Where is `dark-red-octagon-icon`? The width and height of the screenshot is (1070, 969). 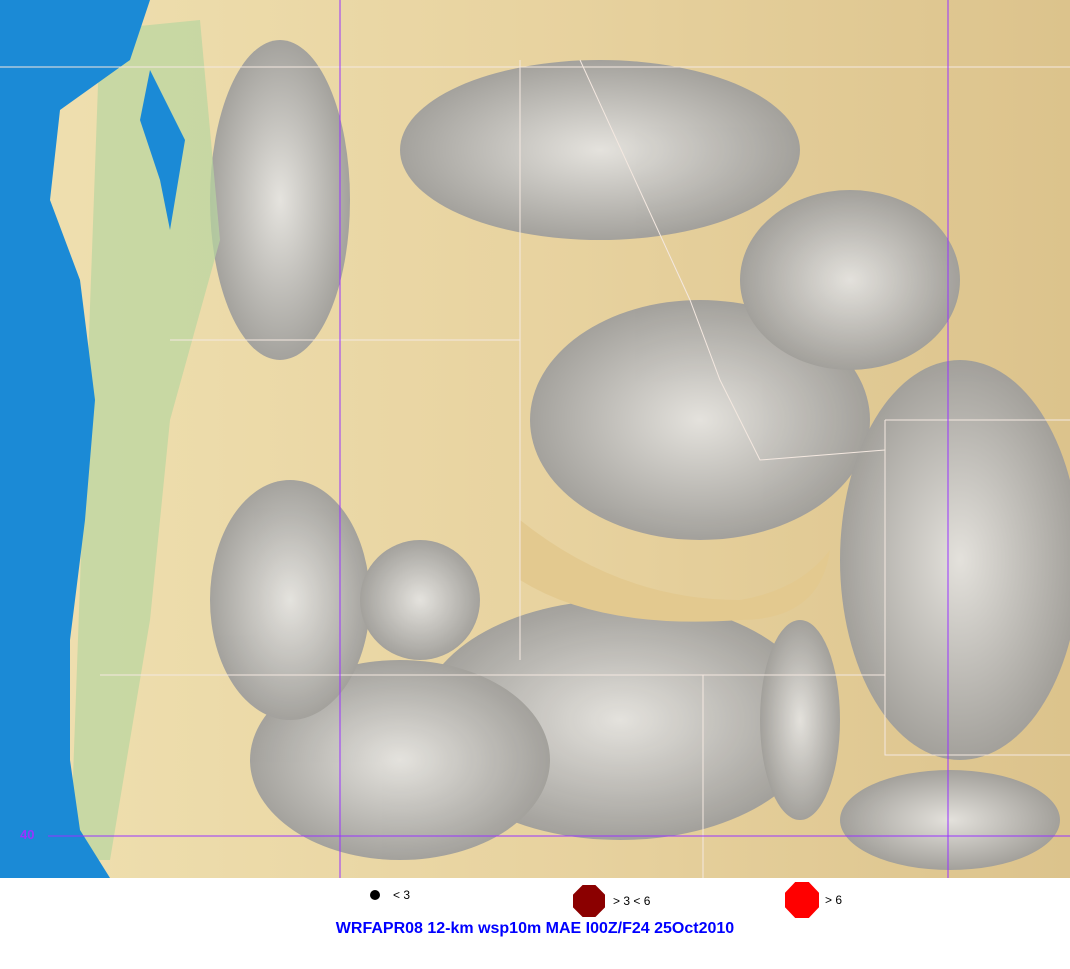
dark-red-octagon-icon is located at coordinates (589, 901).